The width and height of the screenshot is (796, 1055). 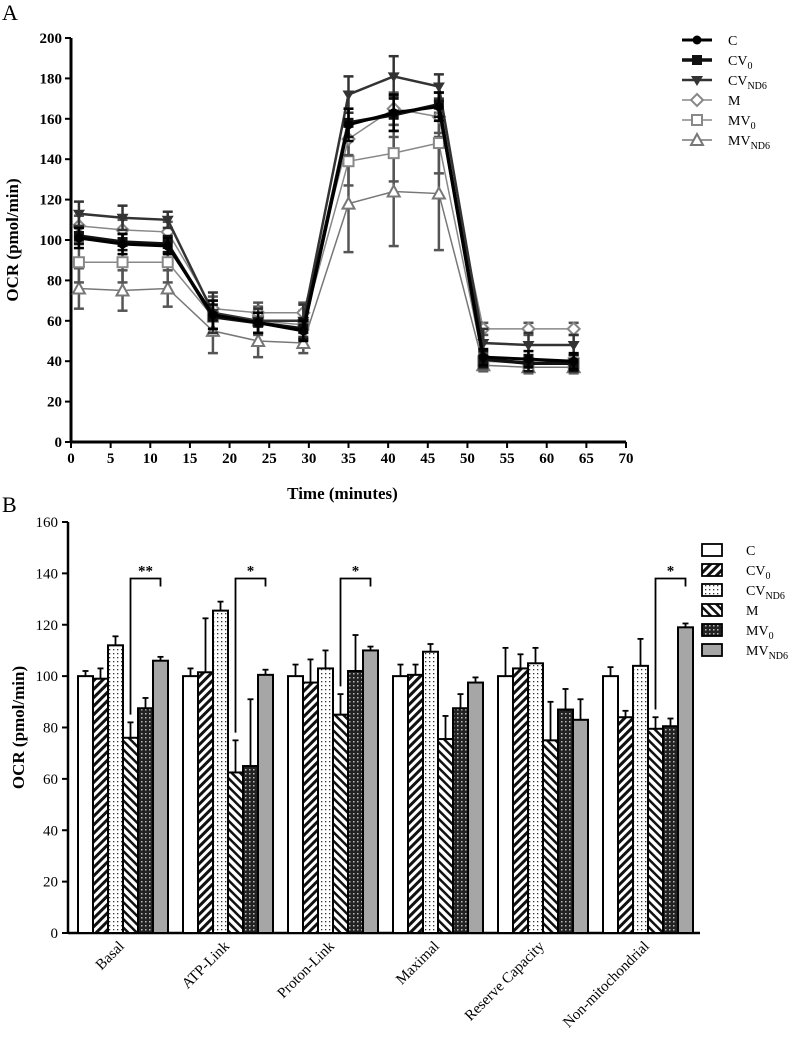 I want to click on x-tick-label: 45, so click(x=427, y=459).